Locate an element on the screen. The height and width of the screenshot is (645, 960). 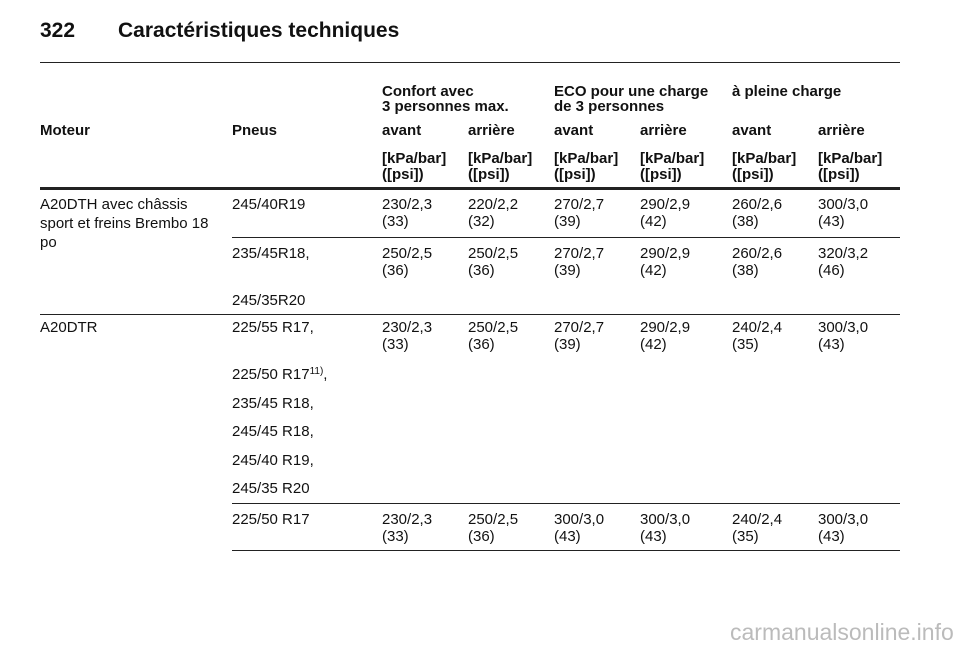
pressure-value: 240/2,4 is located at coordinates (757, 519).